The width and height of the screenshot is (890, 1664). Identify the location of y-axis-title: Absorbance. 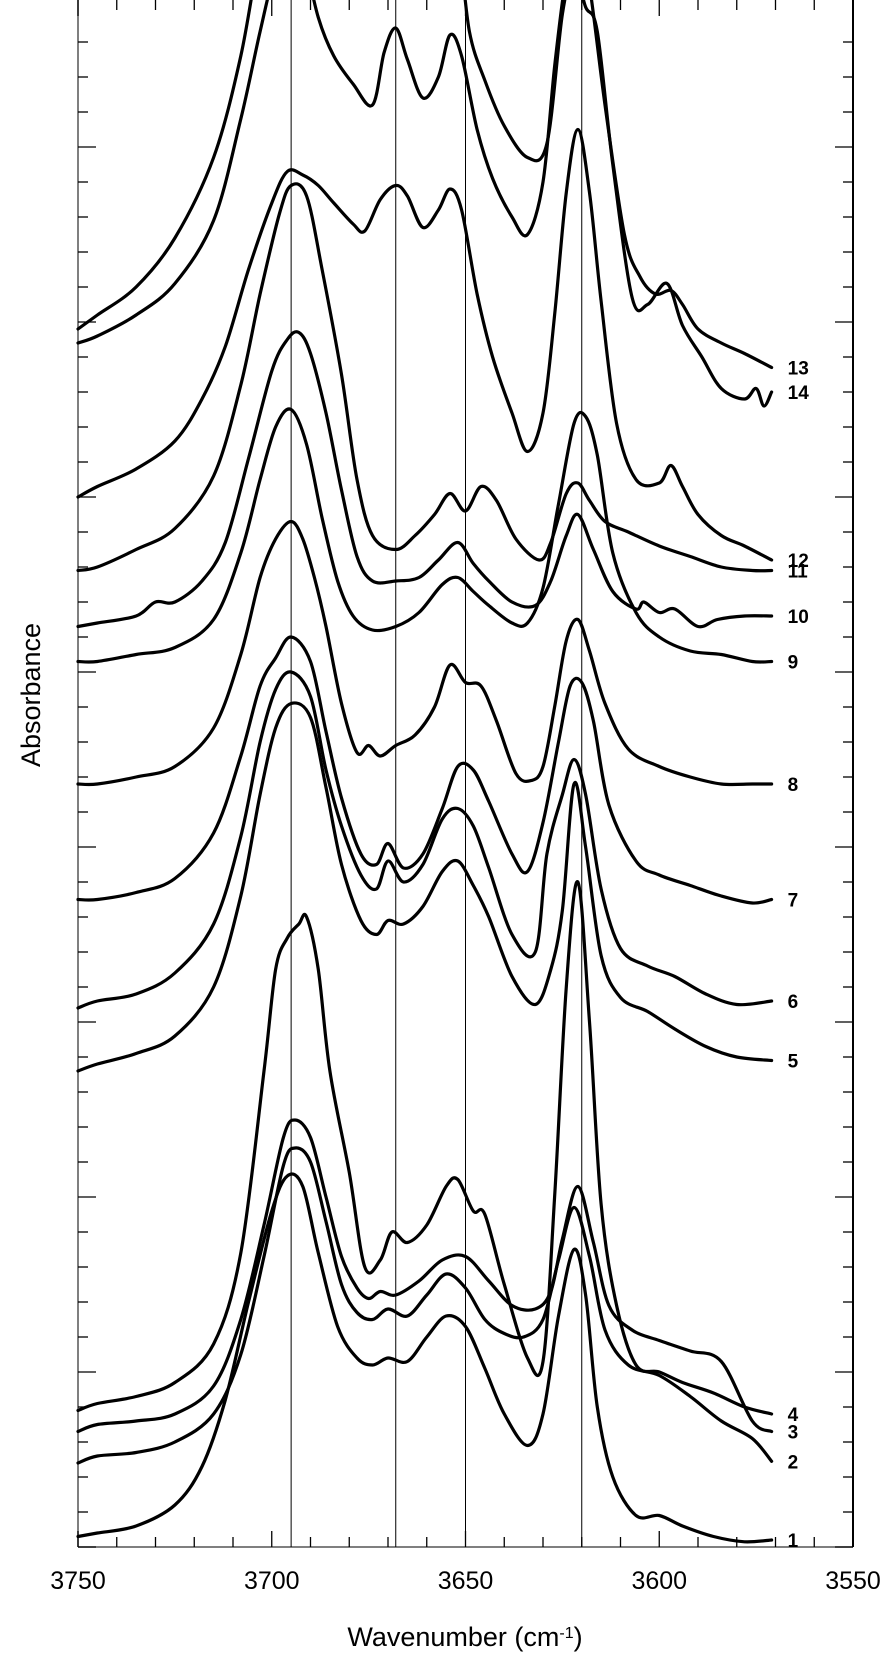
(31, 695).